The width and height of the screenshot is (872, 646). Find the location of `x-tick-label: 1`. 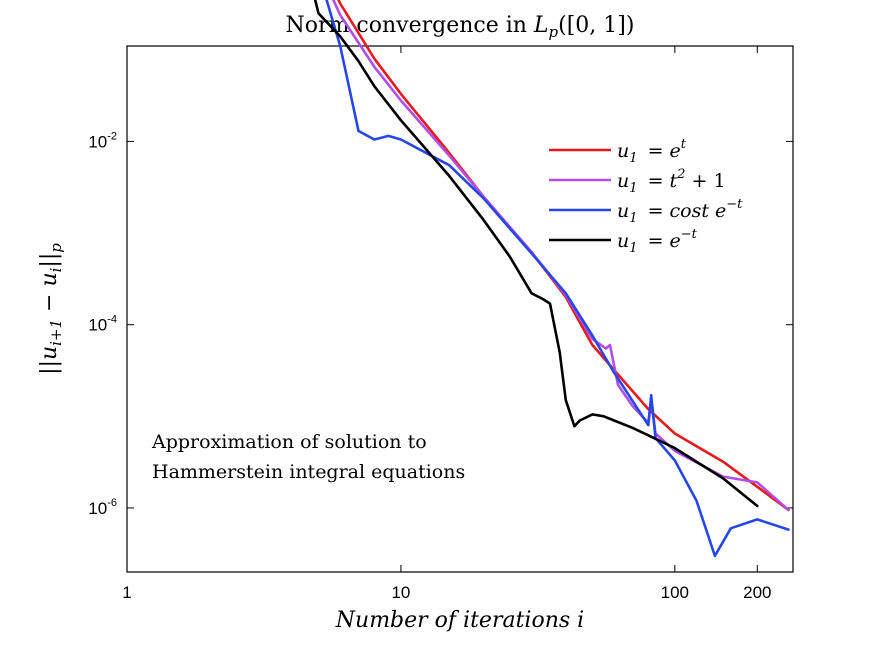

x-tick-label: 1 is located at coordinates (126, 592).